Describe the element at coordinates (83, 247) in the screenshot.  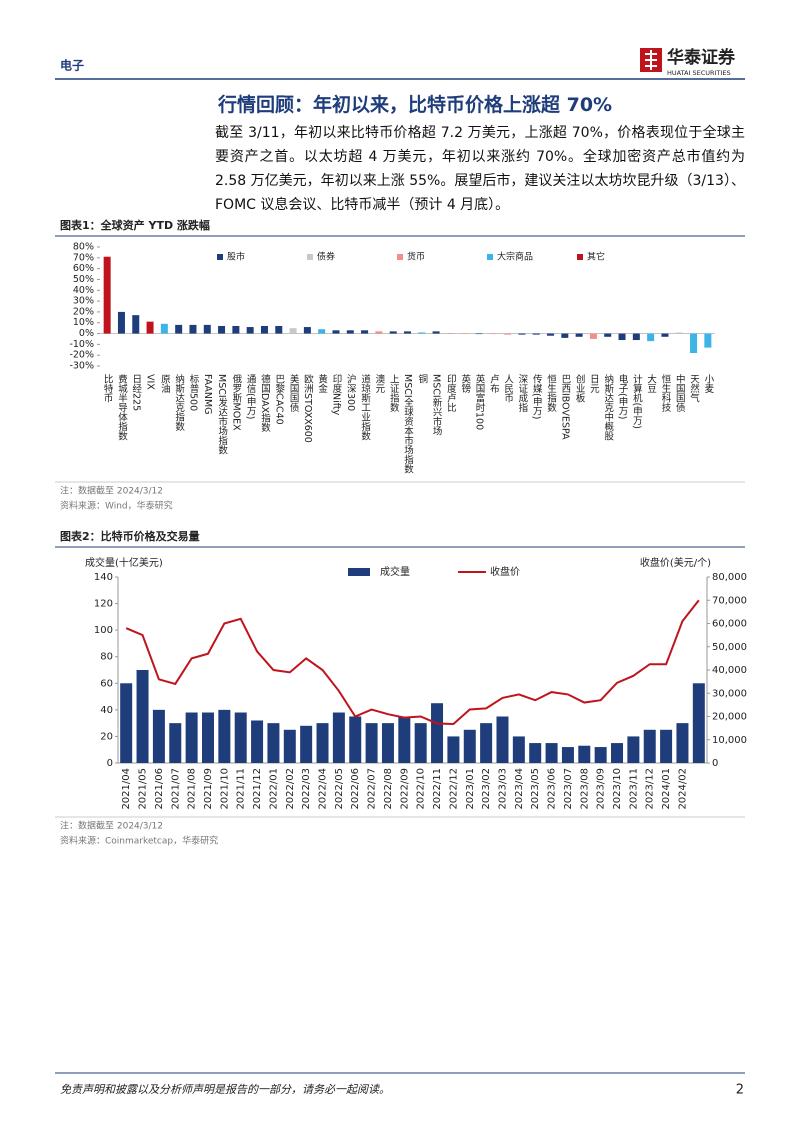
I see `y-tick-label: 80%` at that location.